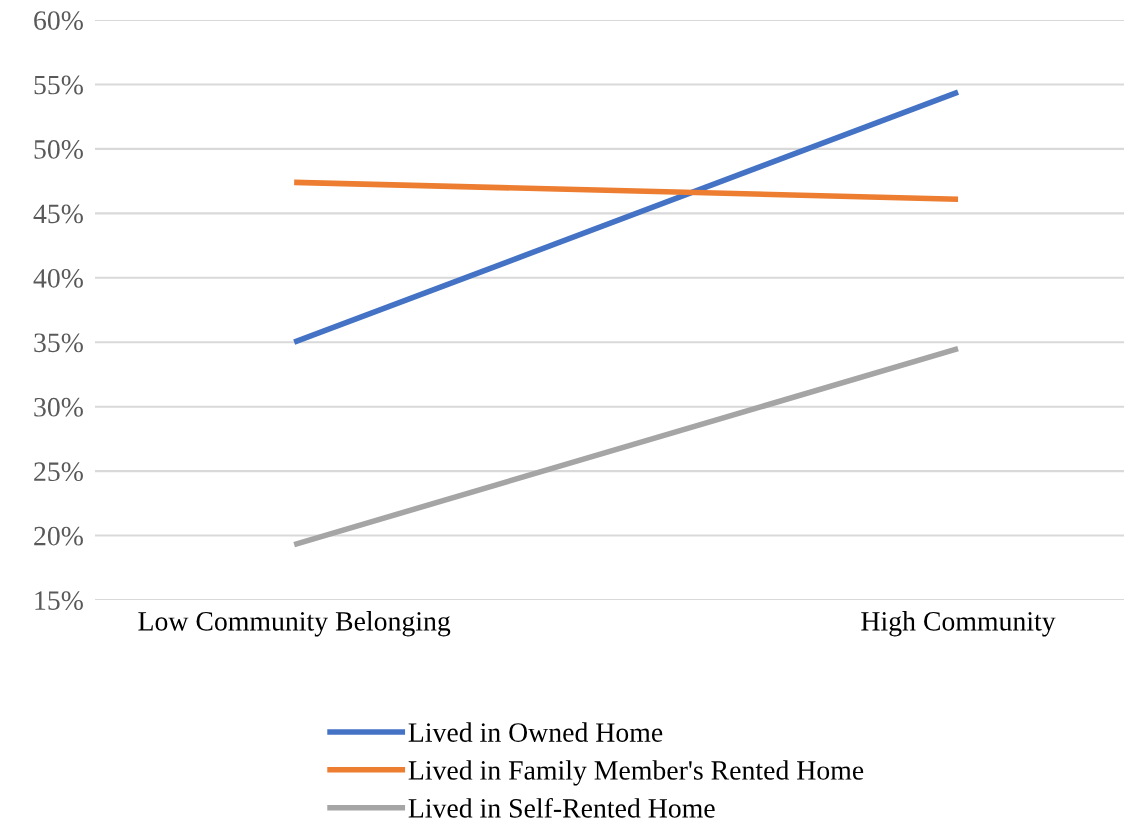 This screenshot has width=1124, height=830. What do you see at coordinates (561, 807) in the screenshot?
I see `legend-label: Lived in Self-Rented Home` at bounding box center [561, 807].